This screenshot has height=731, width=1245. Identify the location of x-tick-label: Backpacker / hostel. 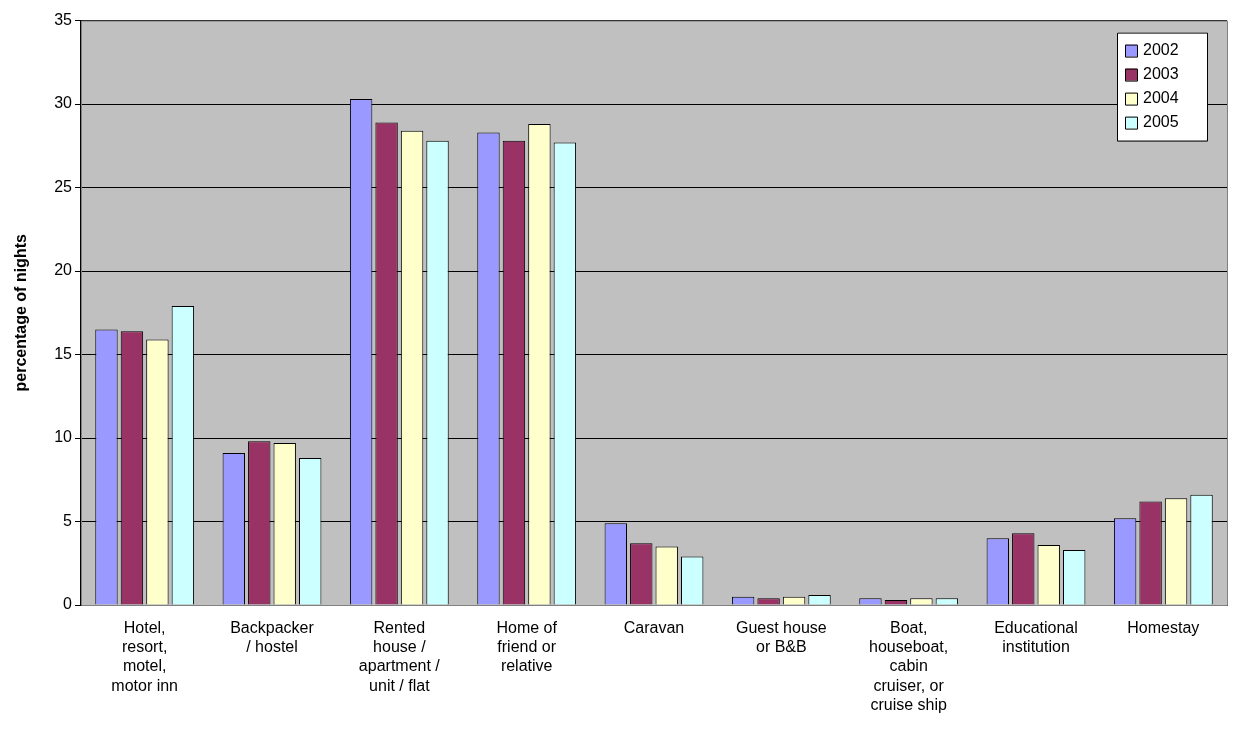
(272, 637).